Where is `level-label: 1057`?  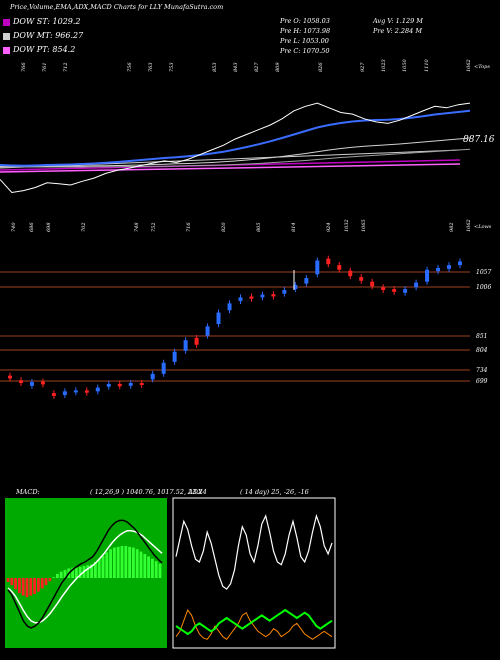 level-label: 1057 is located at coordinates (484, 272).